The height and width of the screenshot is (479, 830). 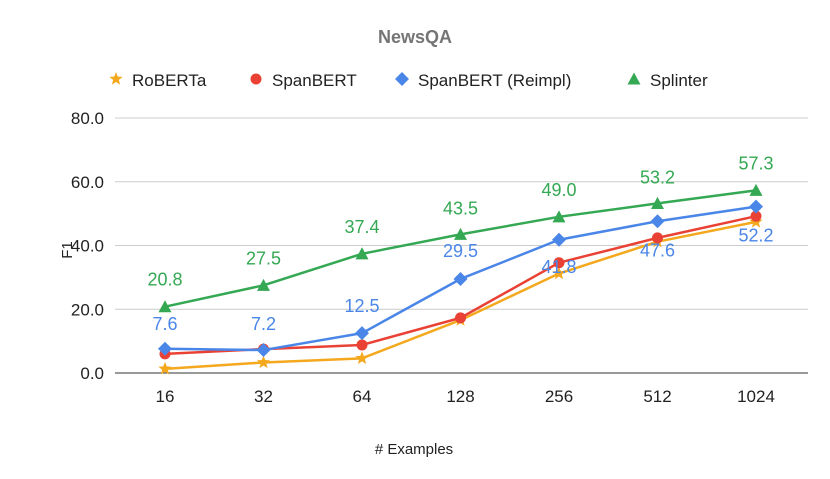 What do you see at coordinates (559, 396) in the screenshot?
I see `x-tick-label: 256` at bounding box center [559, 396].